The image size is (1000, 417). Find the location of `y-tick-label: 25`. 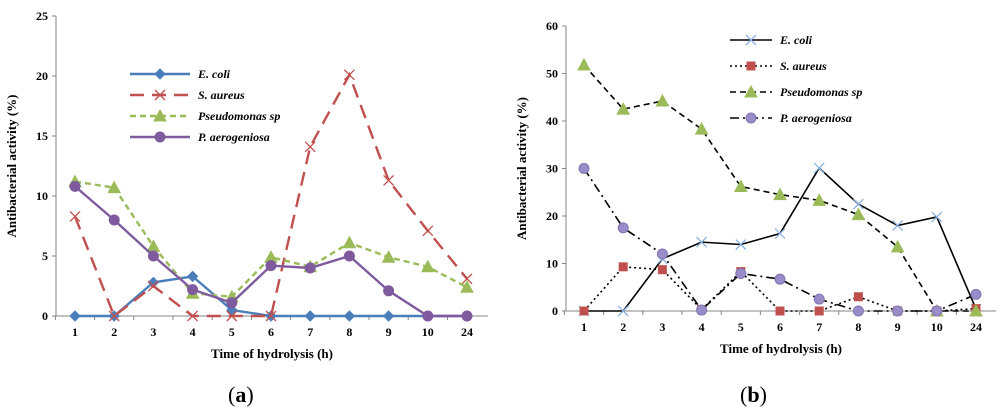

y-tick-label: 25 is located at coordinates (42, 16).